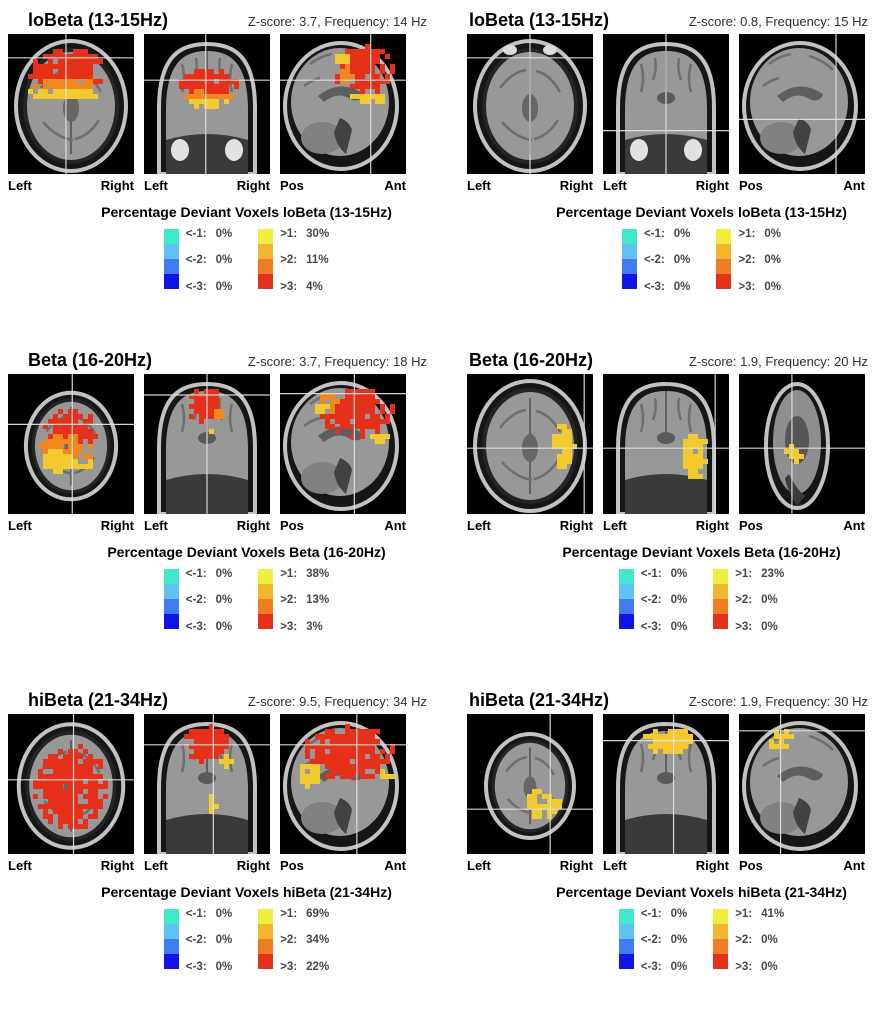 This screenshot has width=882, height=1024. What do you see at coordinates (305, 914) in the screenshot?
I see `legend-row: >1: 69%` at bounding box center [305, 914].